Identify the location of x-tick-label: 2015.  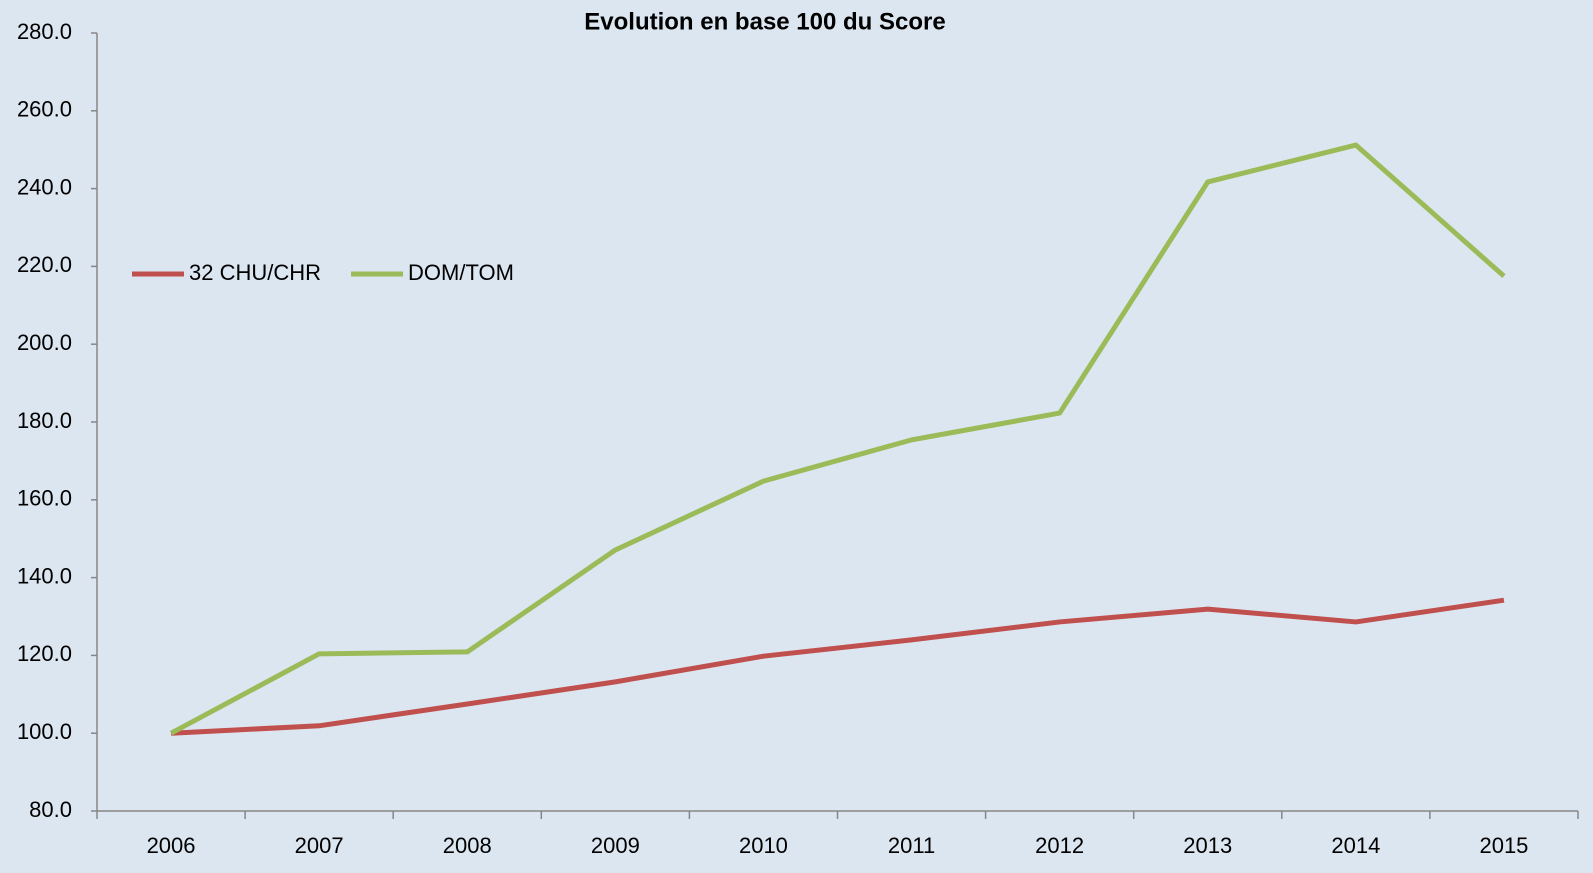
(1503, 845).